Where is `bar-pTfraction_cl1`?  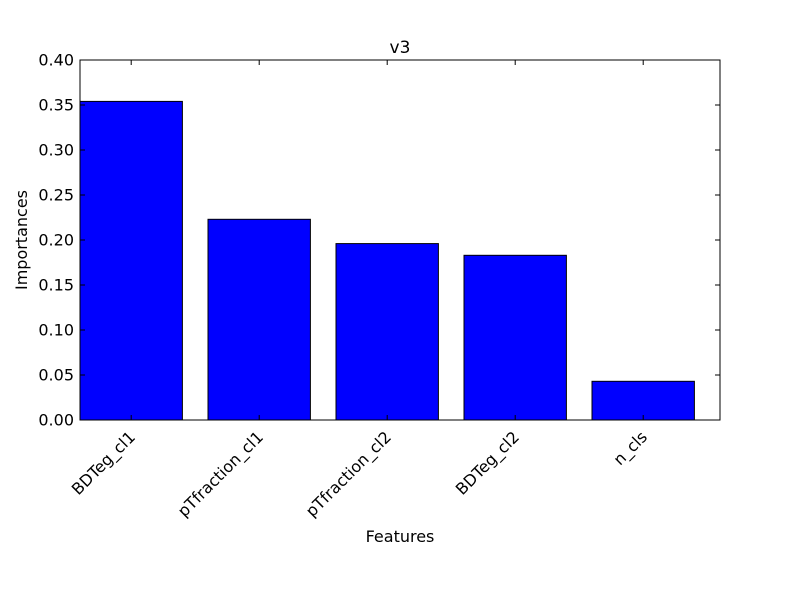 bar-pTfraction_cl1 is located at coordinates (259, 319).